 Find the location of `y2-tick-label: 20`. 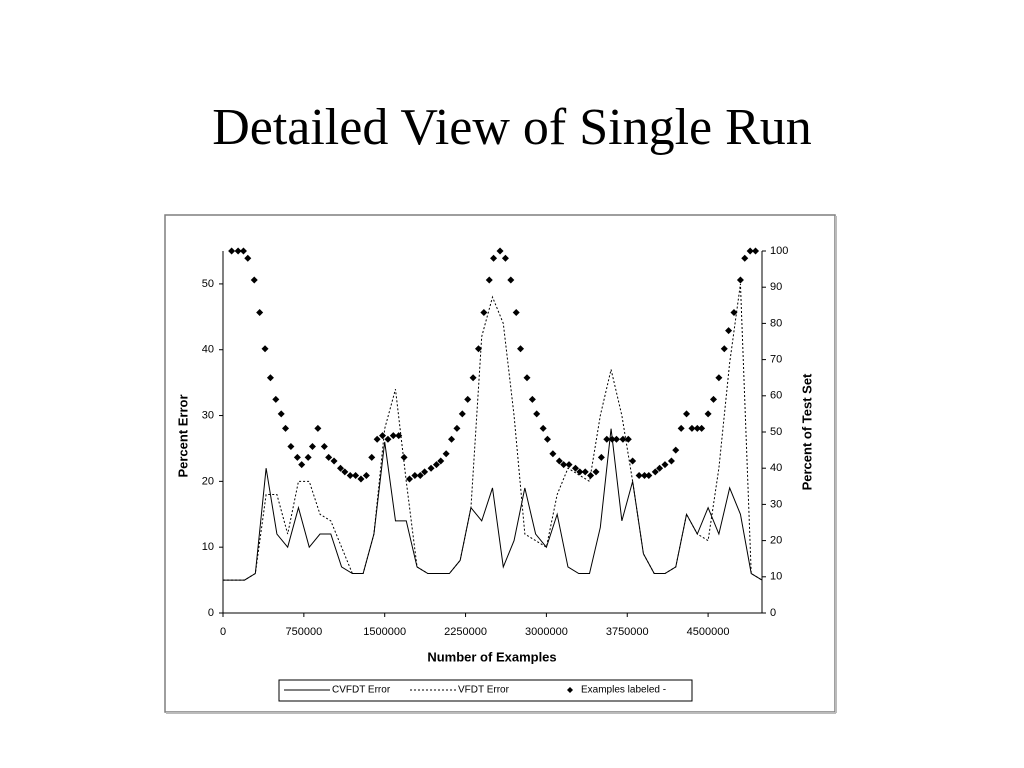

y2-tick-label: 20 is located at coordinates (776, 541).